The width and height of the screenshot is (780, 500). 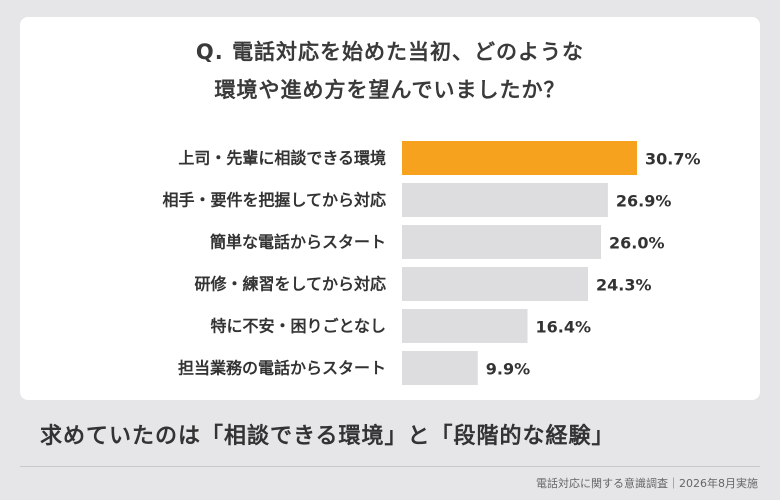 What do you see at coordinates (564, 327) in the screenshot?
I see `value-label: 16.4%` at bounding box center [564, 327].